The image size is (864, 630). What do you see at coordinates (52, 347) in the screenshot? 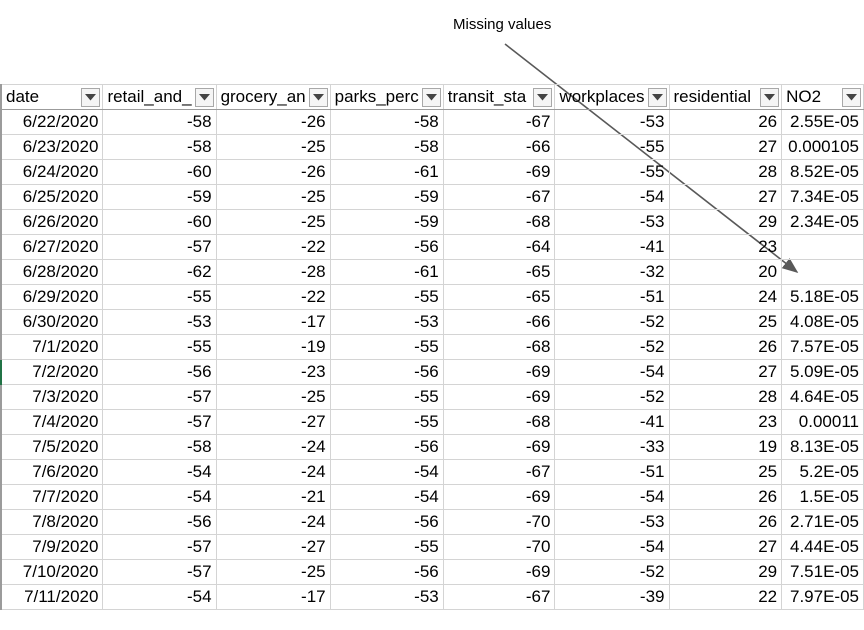
I see `table-cell: 7/1/2020` at bounding box center [52, 347].